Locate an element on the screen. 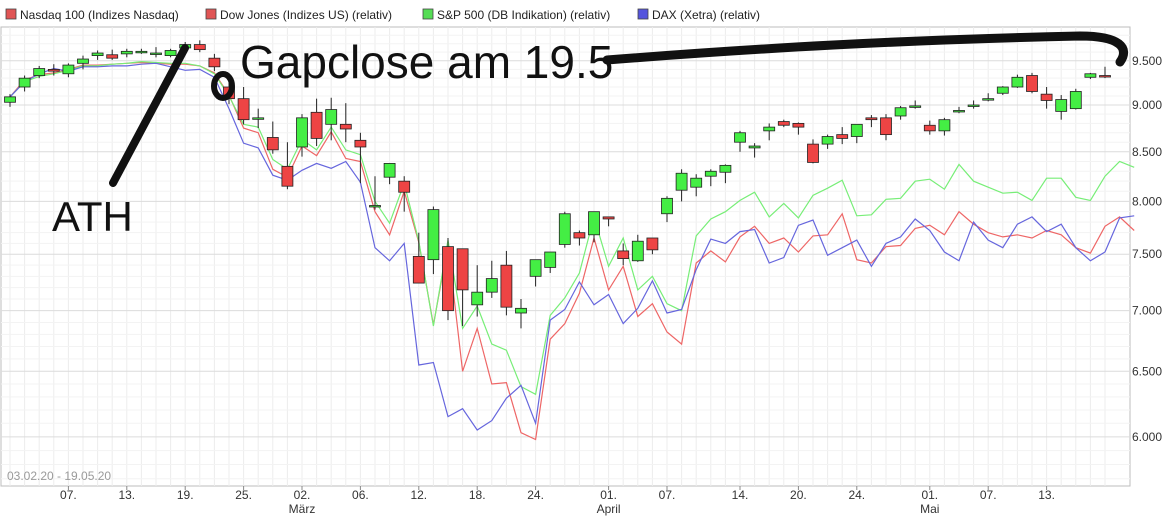 This screenshot has width=1166, height=518. legend-item: S&P 500 (DB Indikation) (relativ) is located at coordinates (516, 15).